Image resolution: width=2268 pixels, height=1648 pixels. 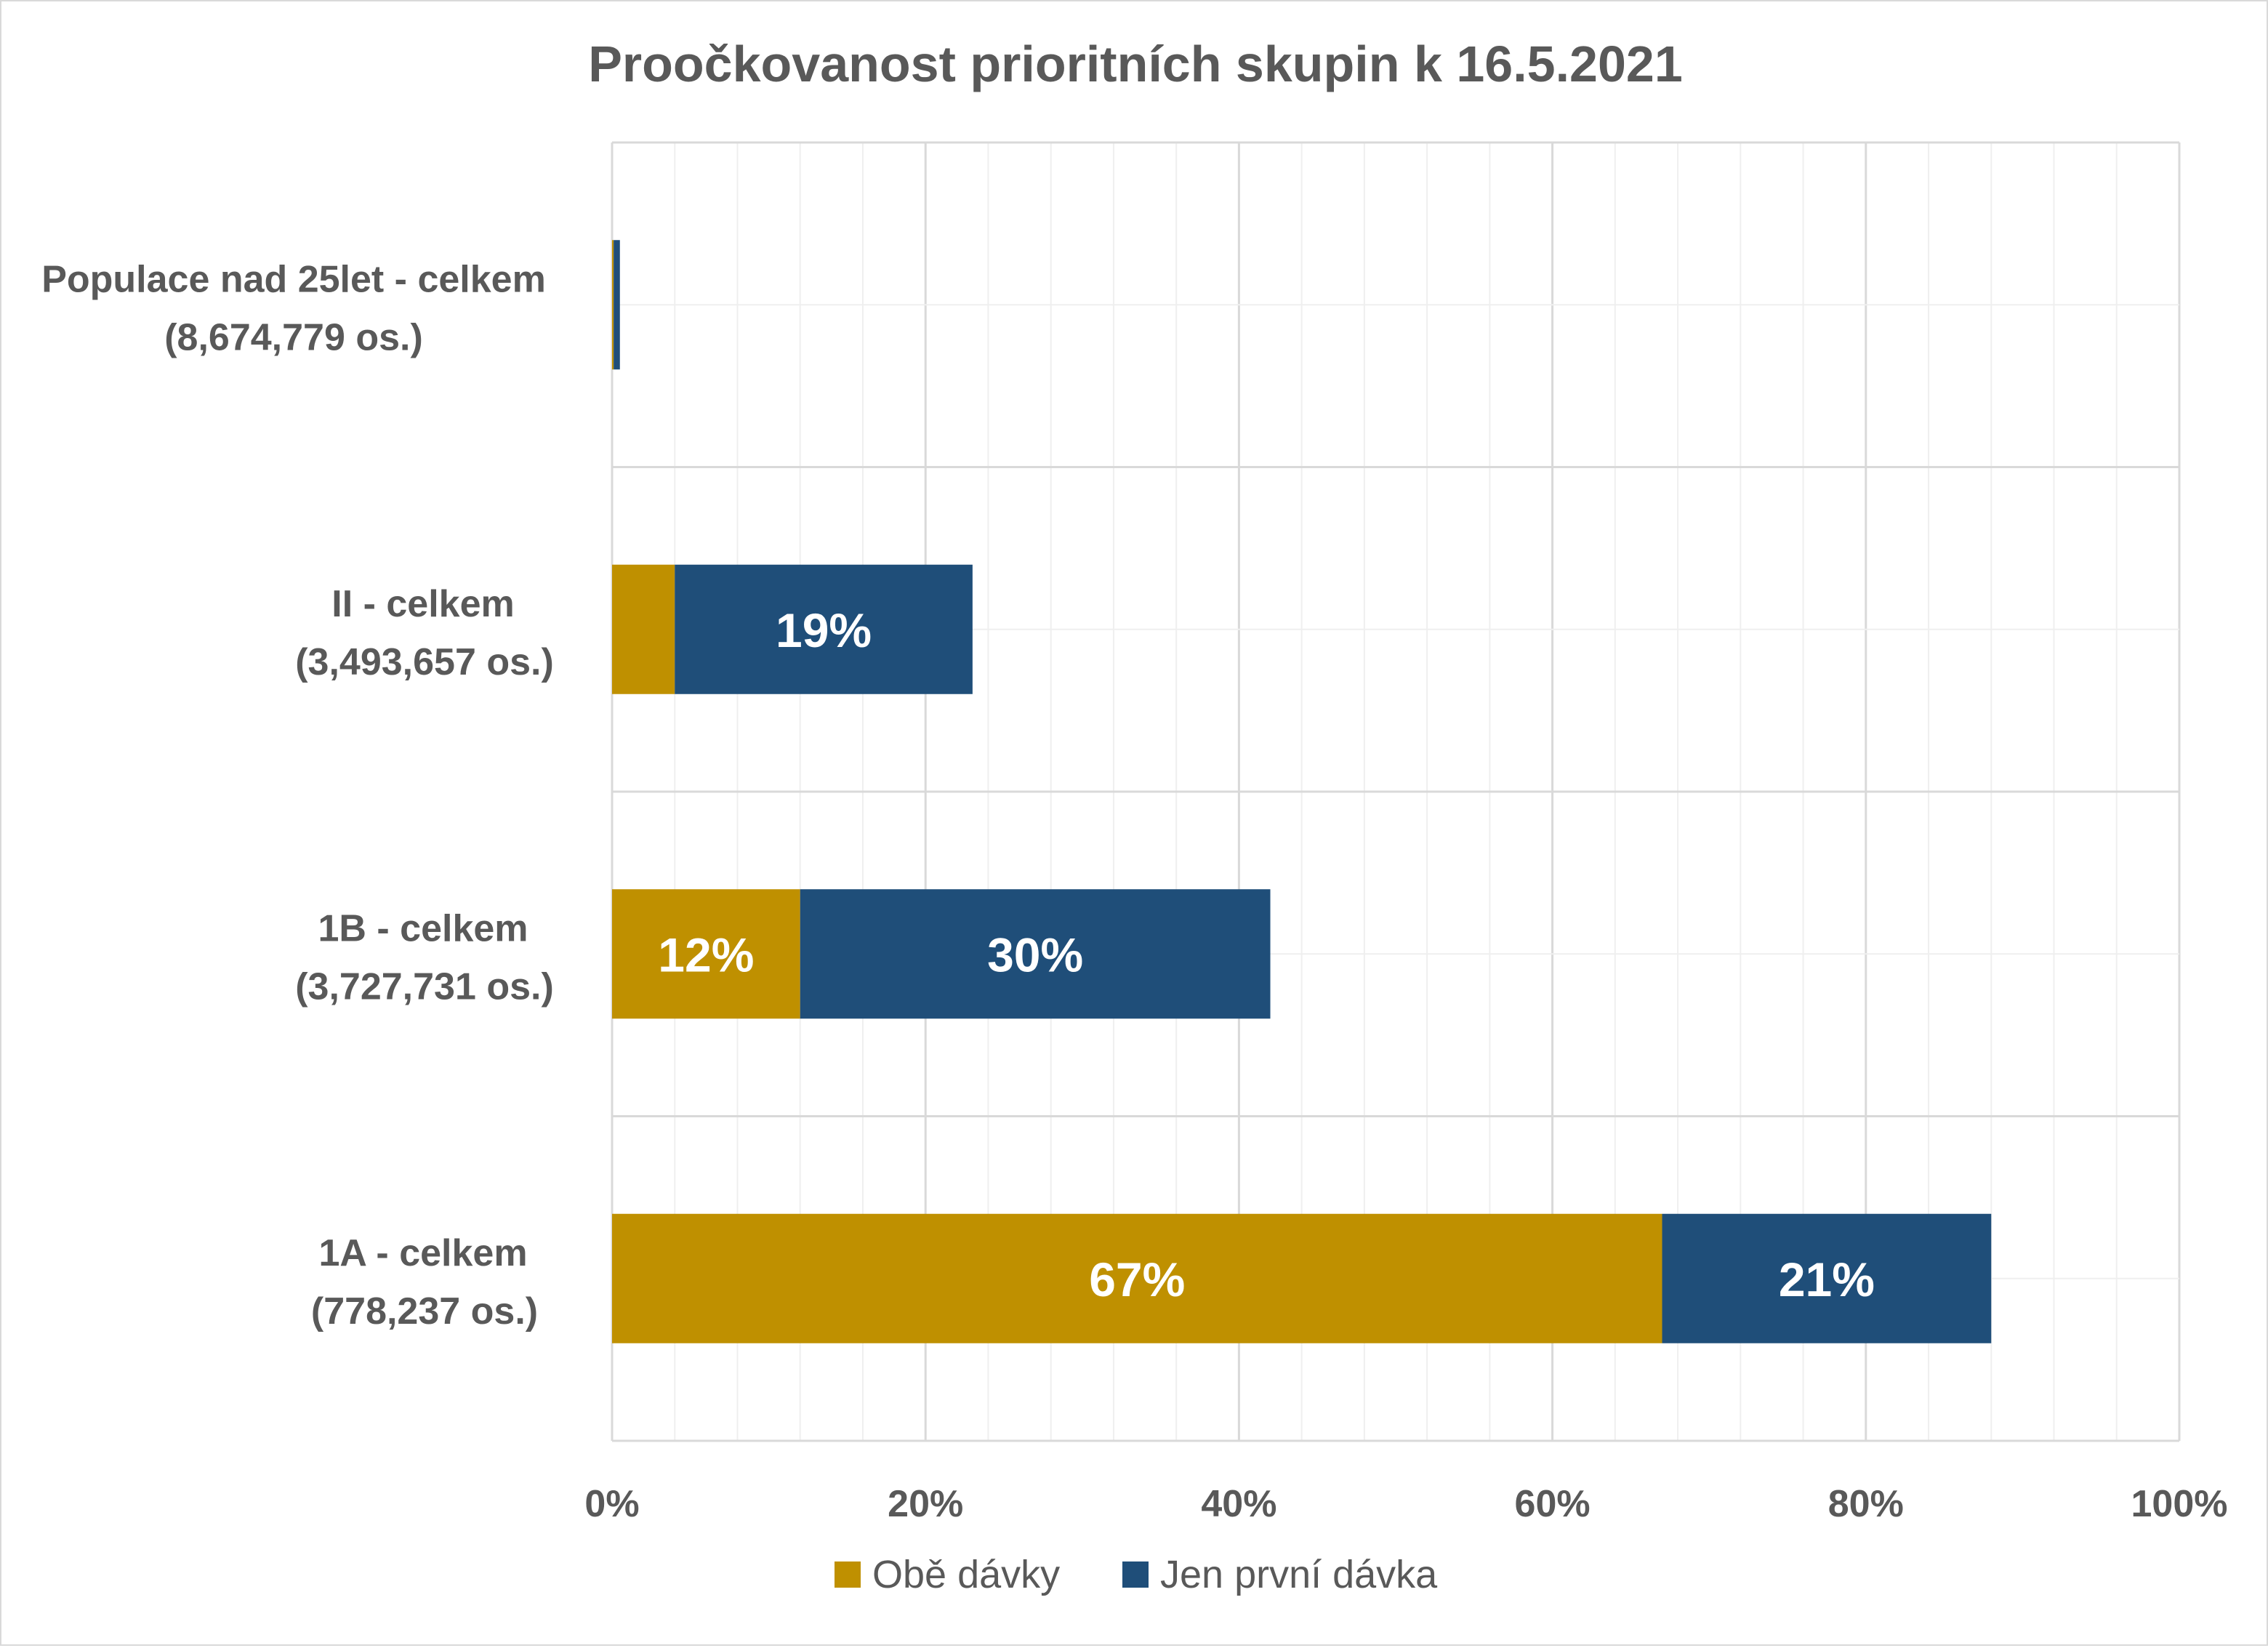 I want to click on data-label: 19%, so click(x=824, y=630).